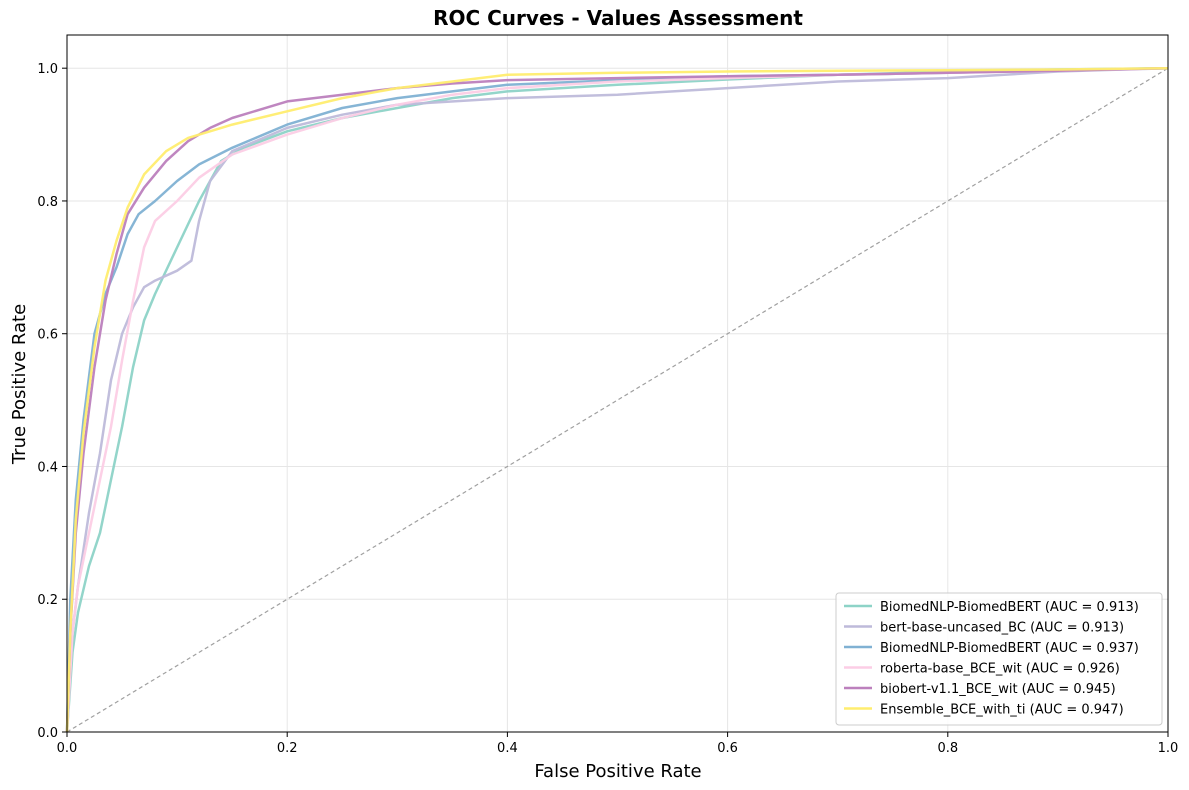 Image resolution: width=1189 pixels, height=790 pixels. I want to click on chart-title: ROC Curves - Values Assessment, so click(618, 18).